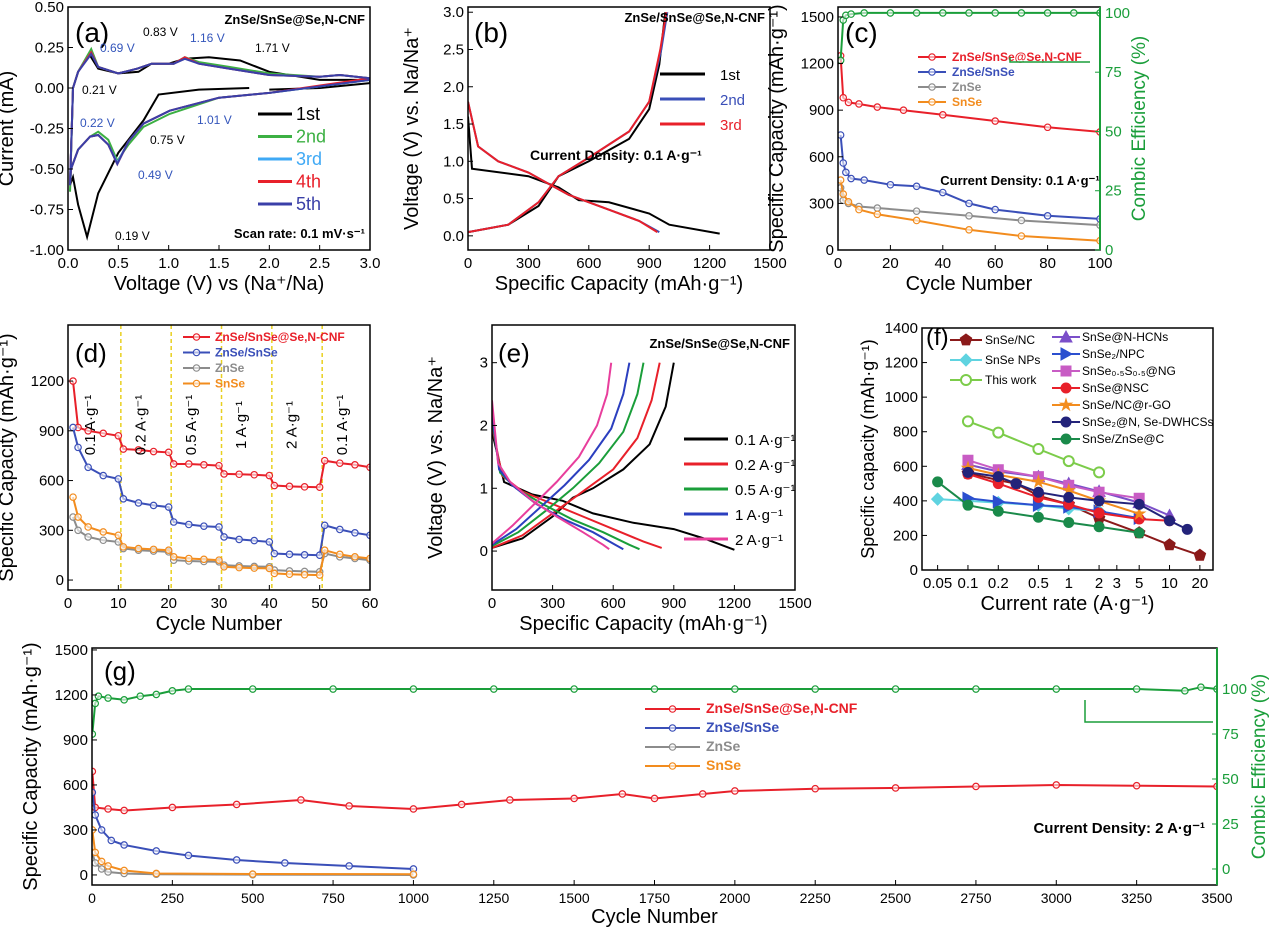 This screenshot has height=946, width=1269. I want to click on y-axis-label: Specific capacity (mAh·g⁻¹), so click(868, 449).